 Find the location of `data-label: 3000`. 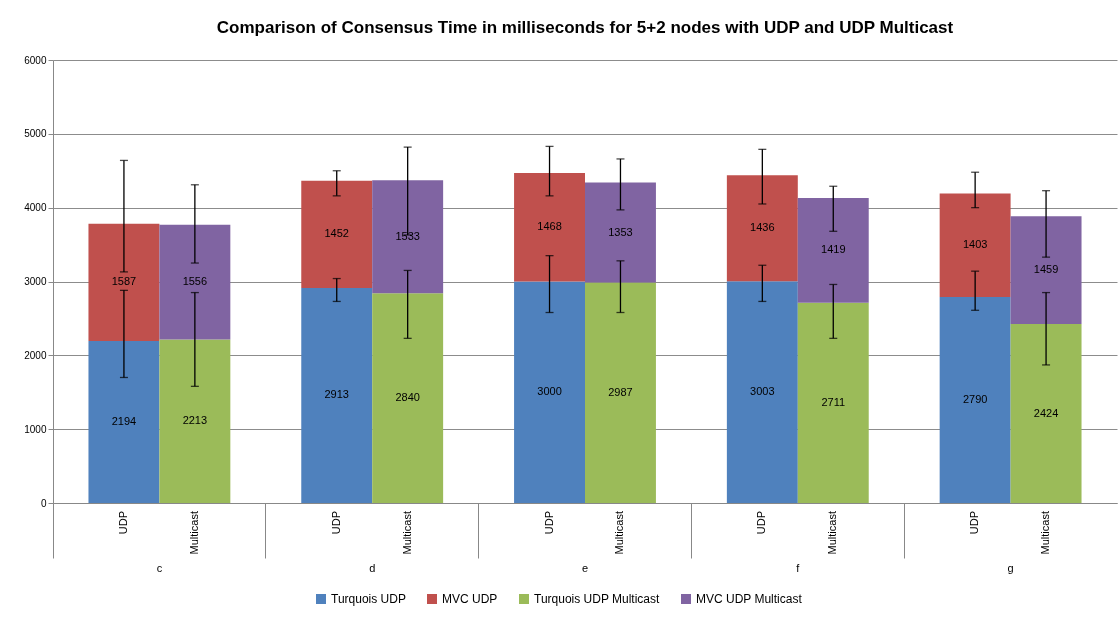

data-label: 3000 is located at coordinates (549, 391).